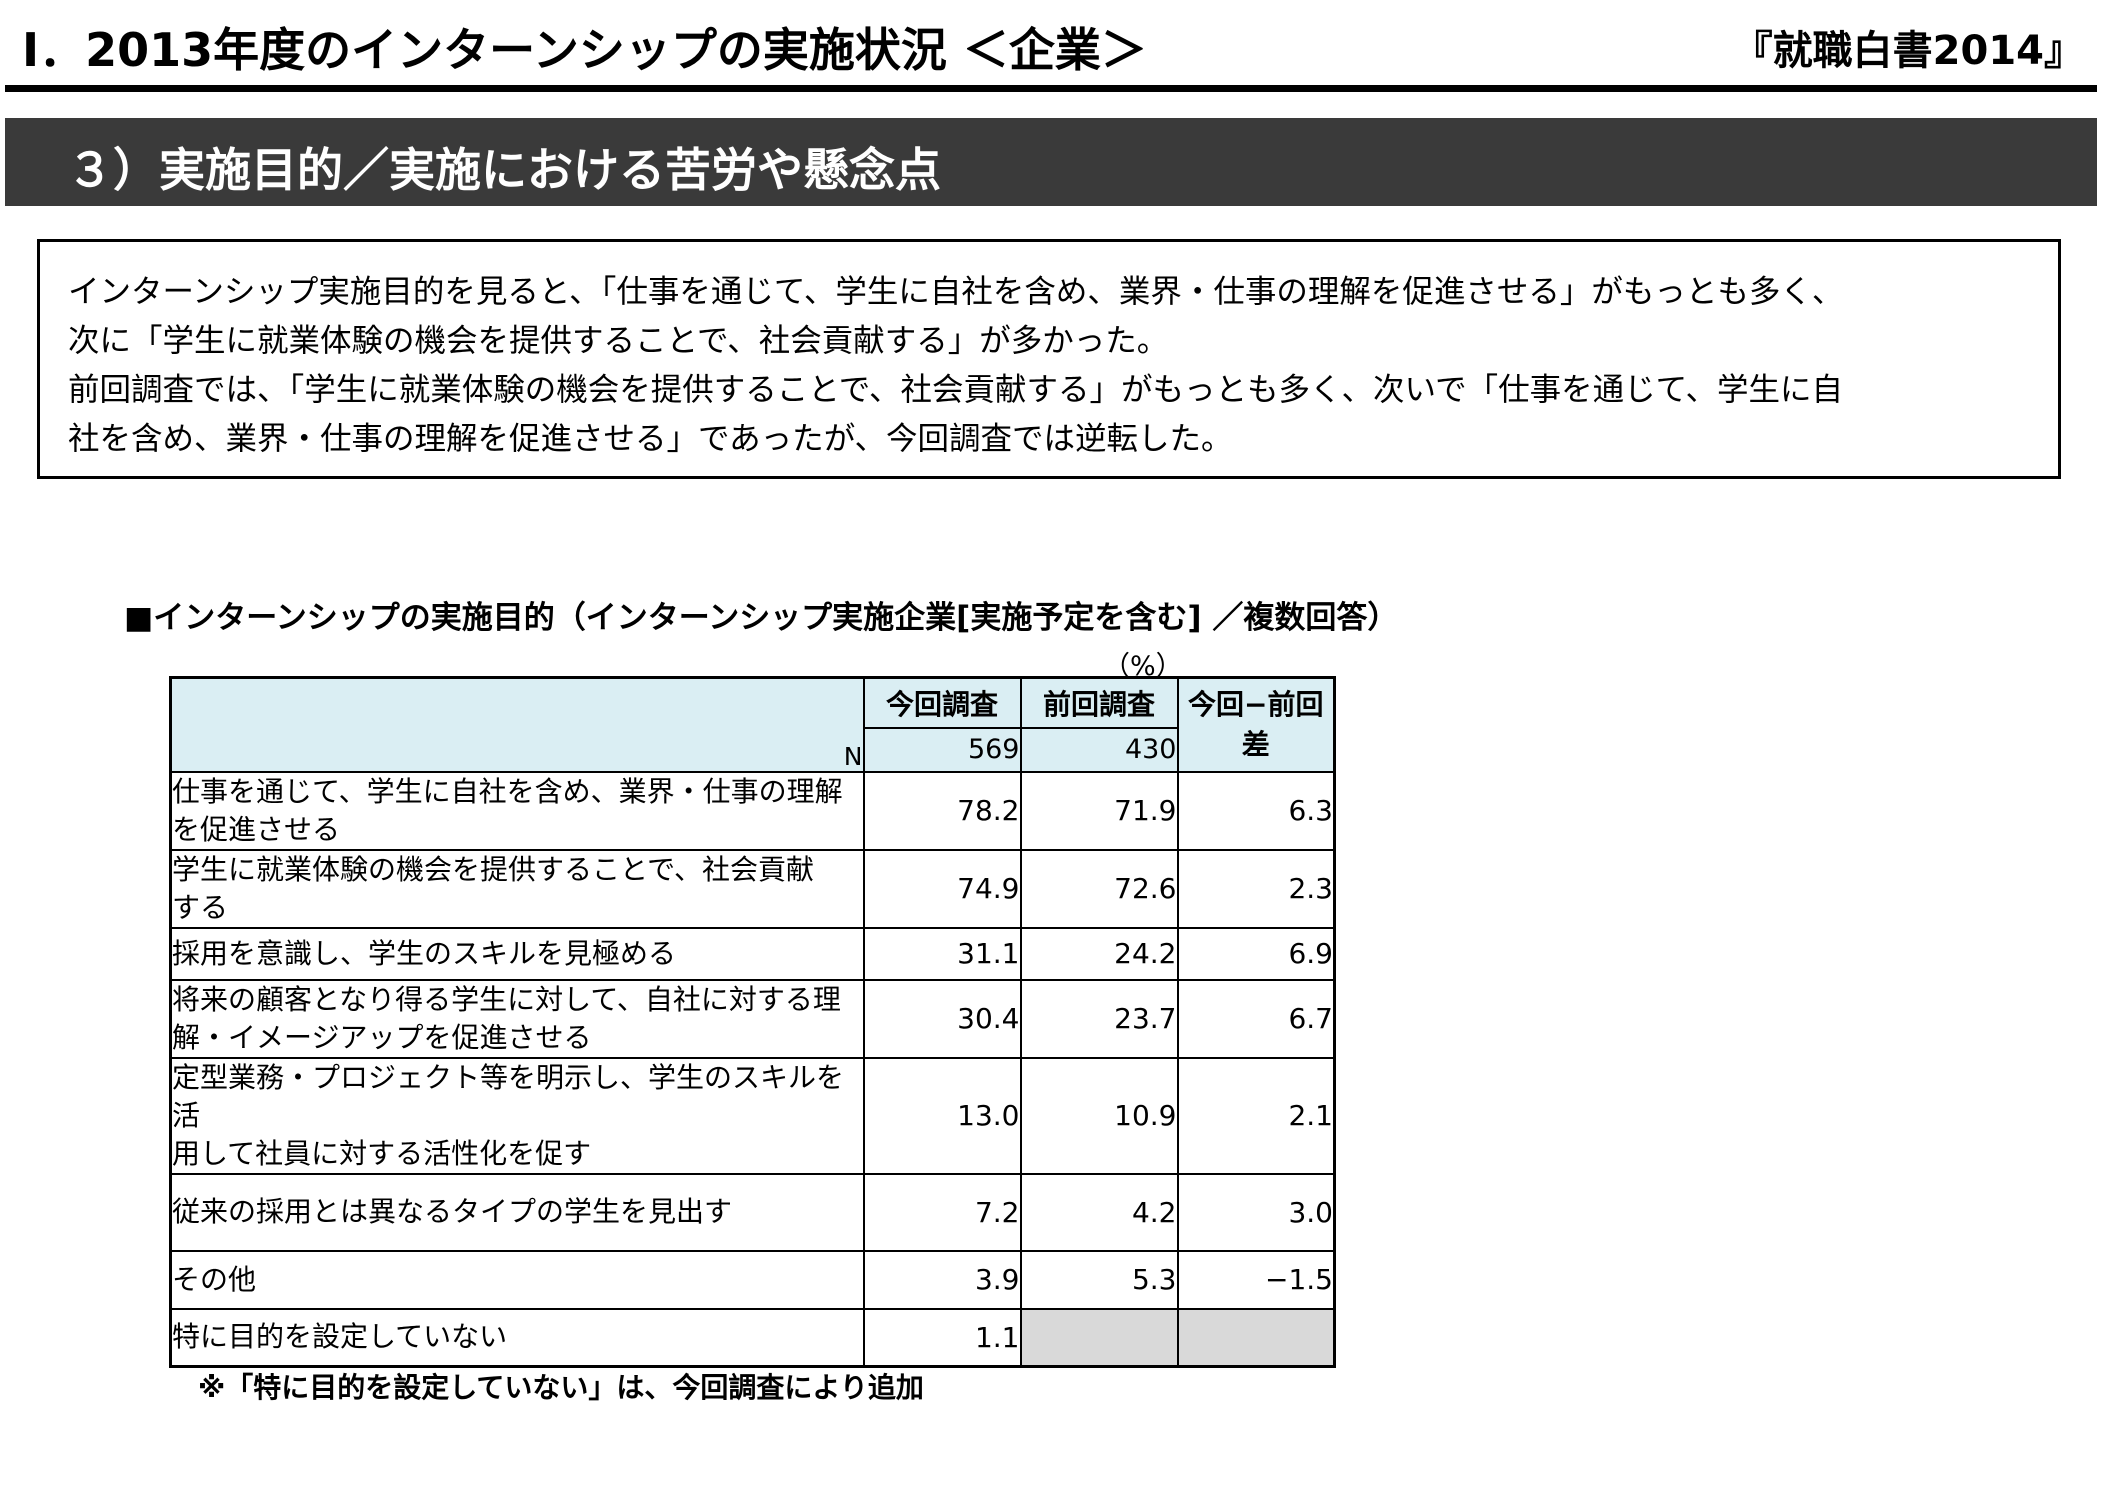  What do you see at coordinates (517, 1279) in the screenshot?
I see `row-label: その他` at bounding box center [517, 1279].